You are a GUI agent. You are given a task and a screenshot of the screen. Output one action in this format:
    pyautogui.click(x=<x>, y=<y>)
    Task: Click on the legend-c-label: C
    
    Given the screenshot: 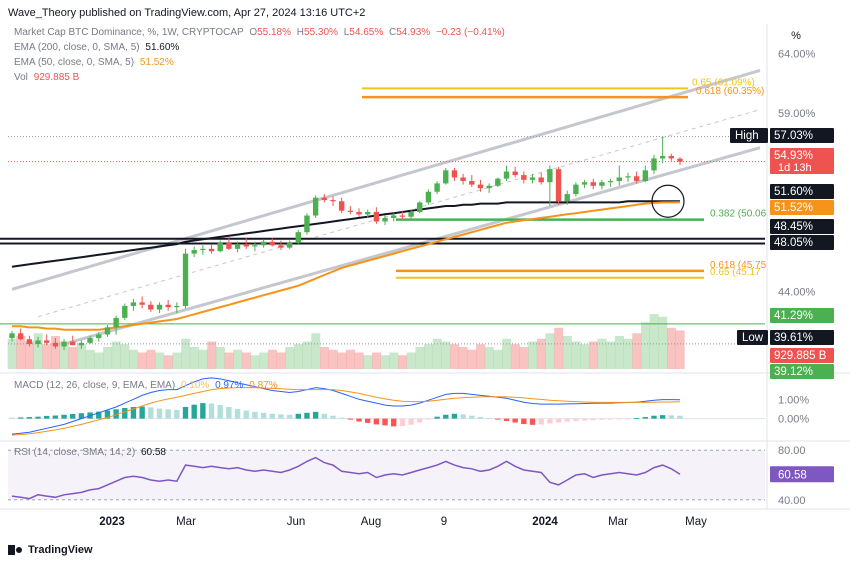 What is the action you would take?
    pyautogui.click(x=393, y=32)
    